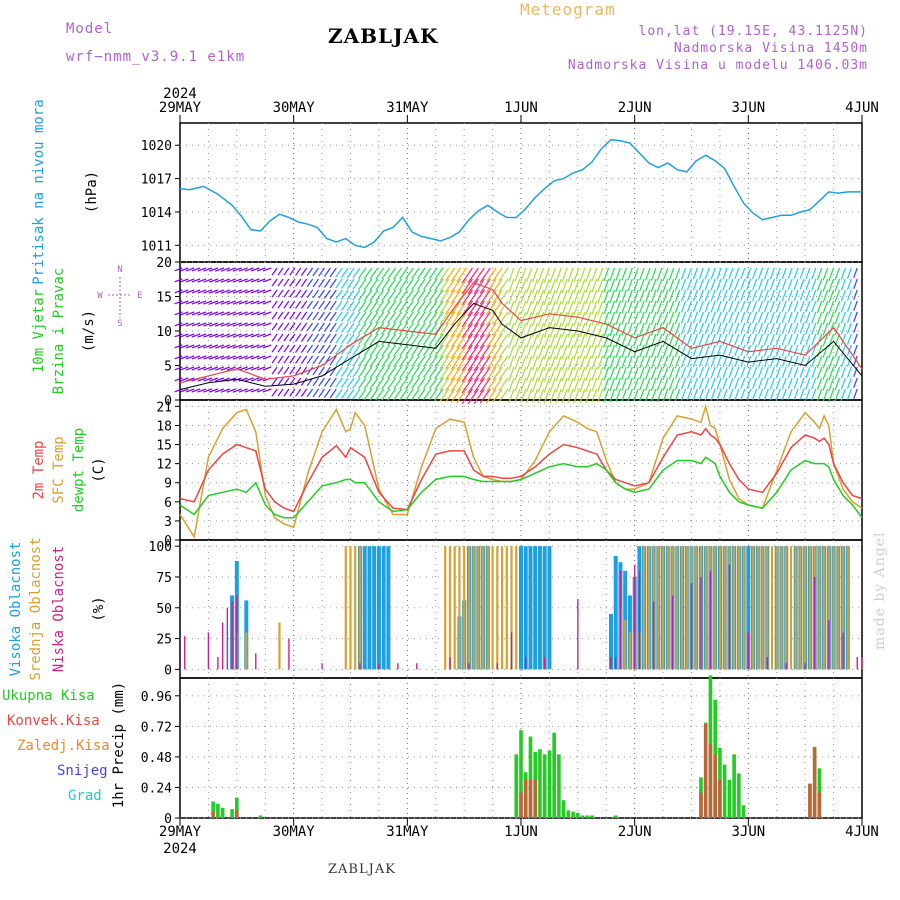 This screenshot has width=900, height=900. What do you see at coordinates (168, 484) in the screenshot?
I see `y-tick-label: 9` at bounding box center [168, 484].